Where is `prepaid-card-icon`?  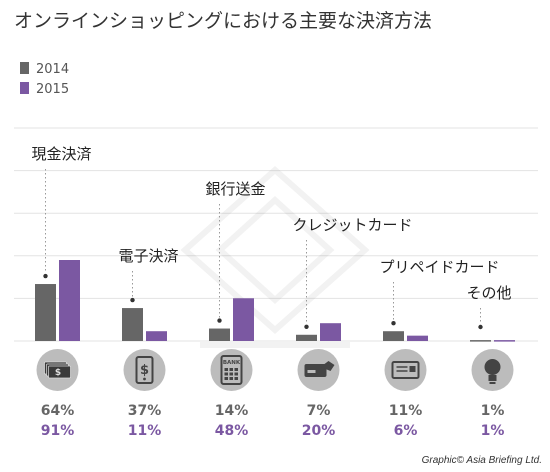 prepaid-card-icon is located at coordinates (405, 370).